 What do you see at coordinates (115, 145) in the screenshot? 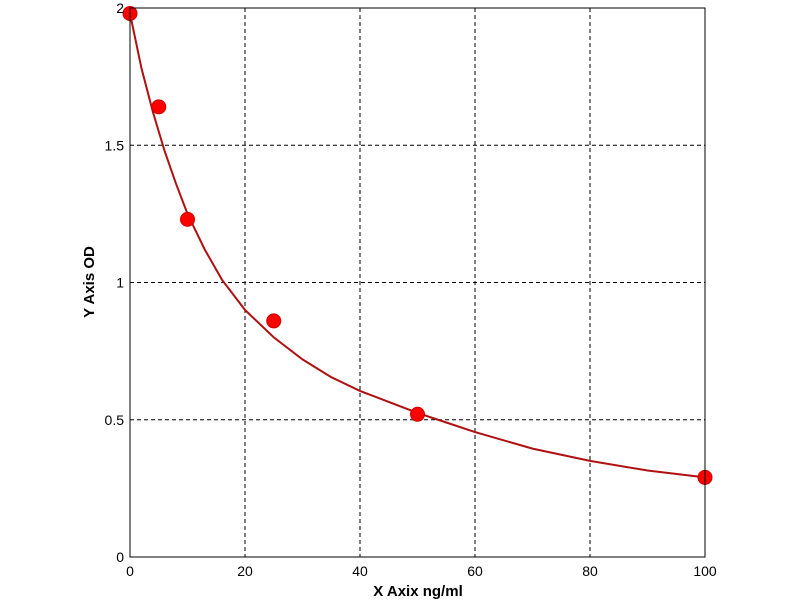
I see `y-tick-label: 1.5` at bounding box center [115, 145].